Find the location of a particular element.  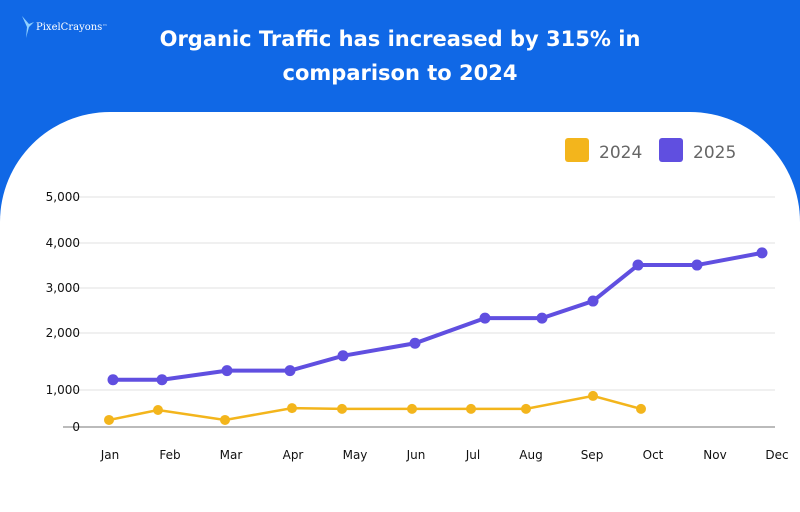

x-tick-label: Mar is located at coordinates (231, 455).